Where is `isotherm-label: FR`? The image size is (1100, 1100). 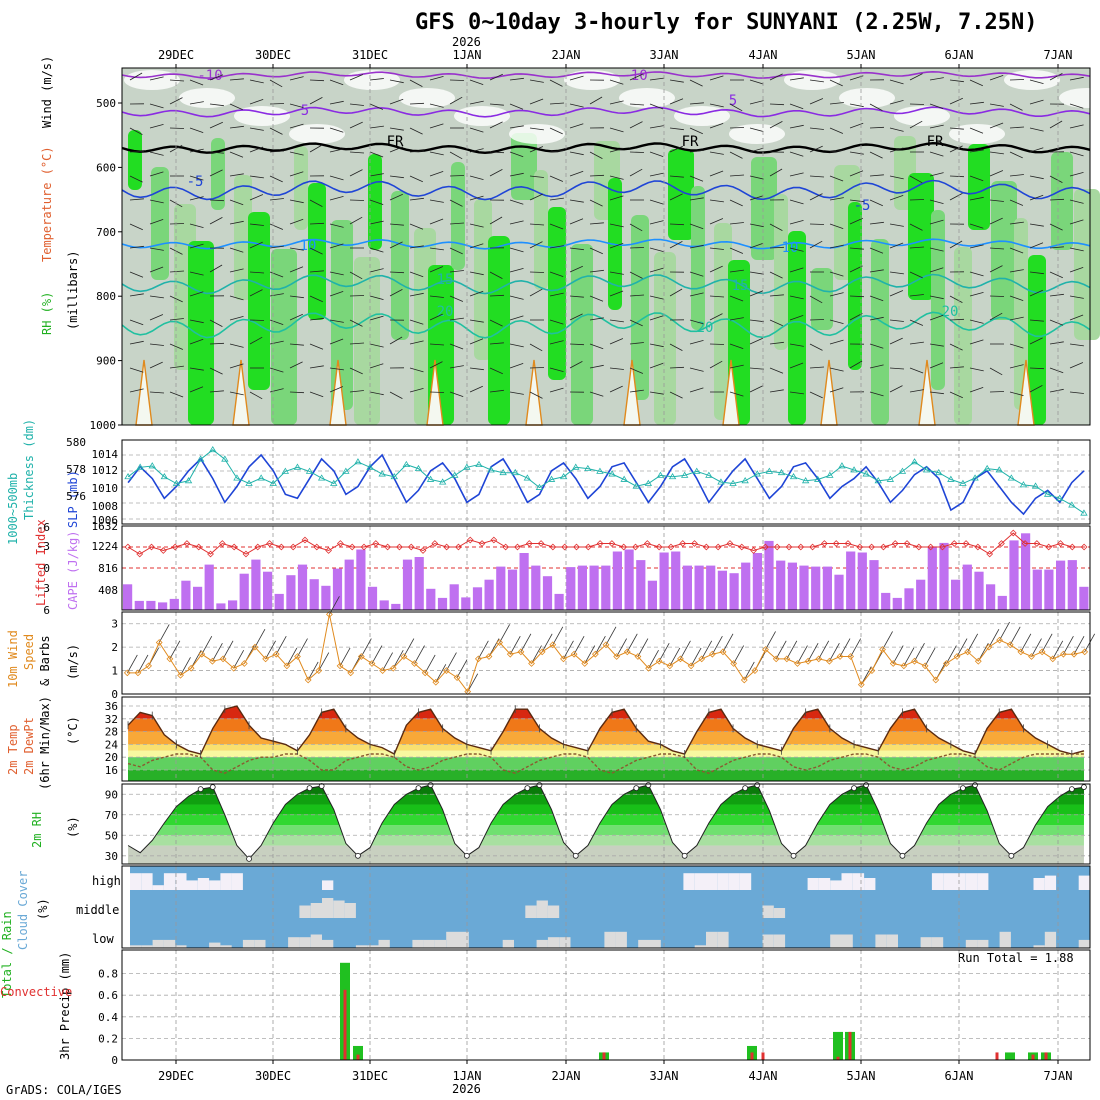
isotherm-label: FR is located at coordinates (935, 142).